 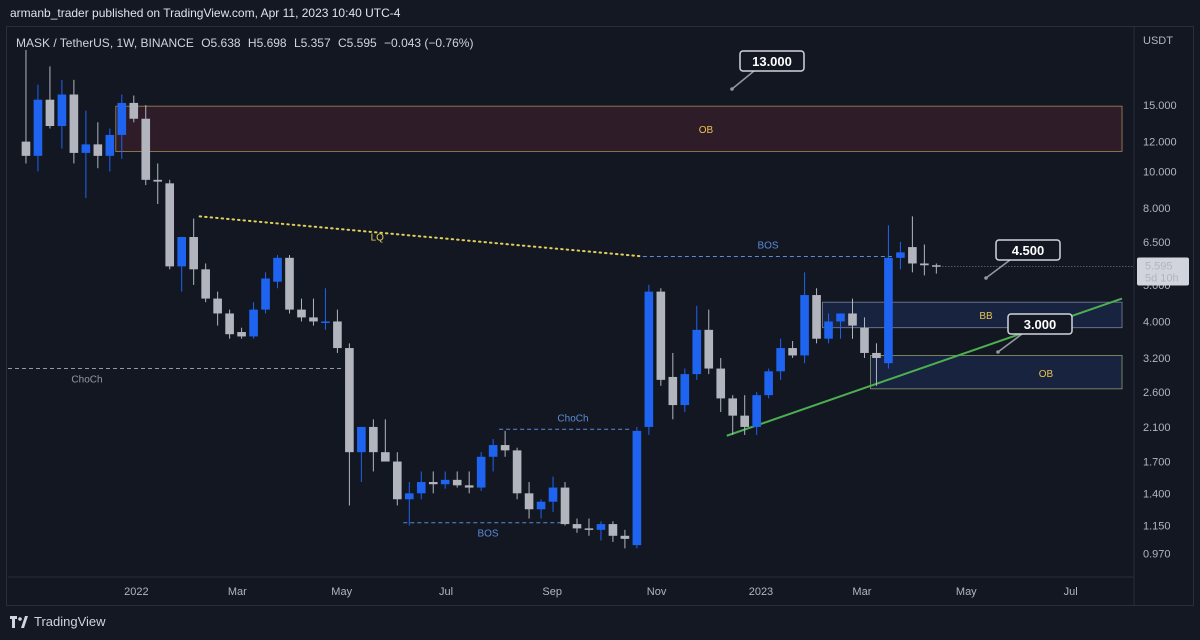 What do you see at coordinates (657, 592) in the screenshot?
I see `x-tick-label: Nov` at bounding box center [657, 592].